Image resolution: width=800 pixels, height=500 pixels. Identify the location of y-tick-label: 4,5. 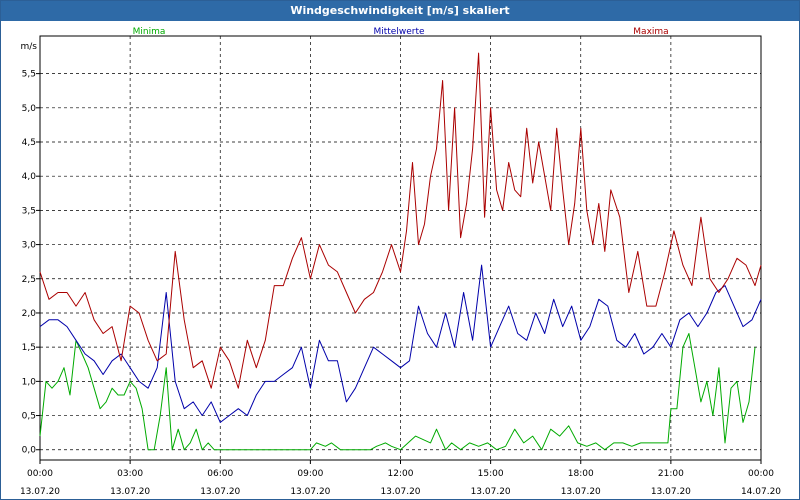
(29, 143).